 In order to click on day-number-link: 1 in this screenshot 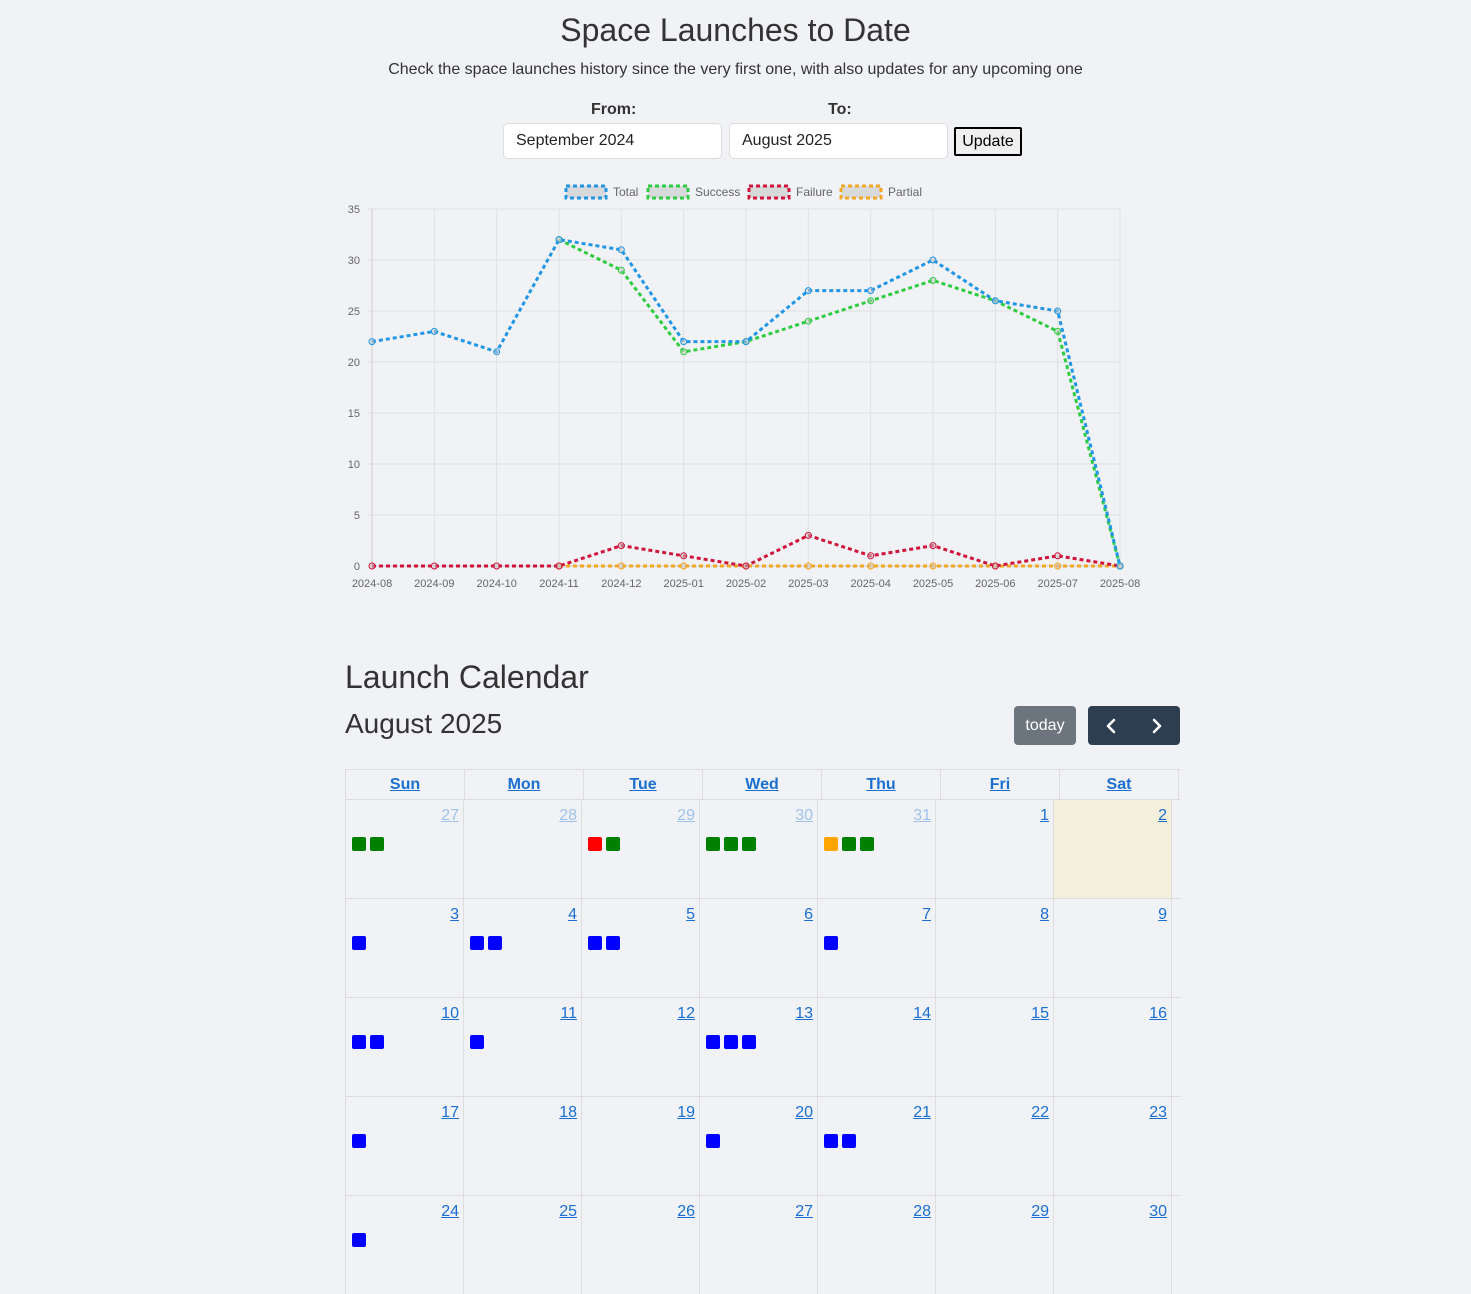, I will do `click(1044, 815)`.